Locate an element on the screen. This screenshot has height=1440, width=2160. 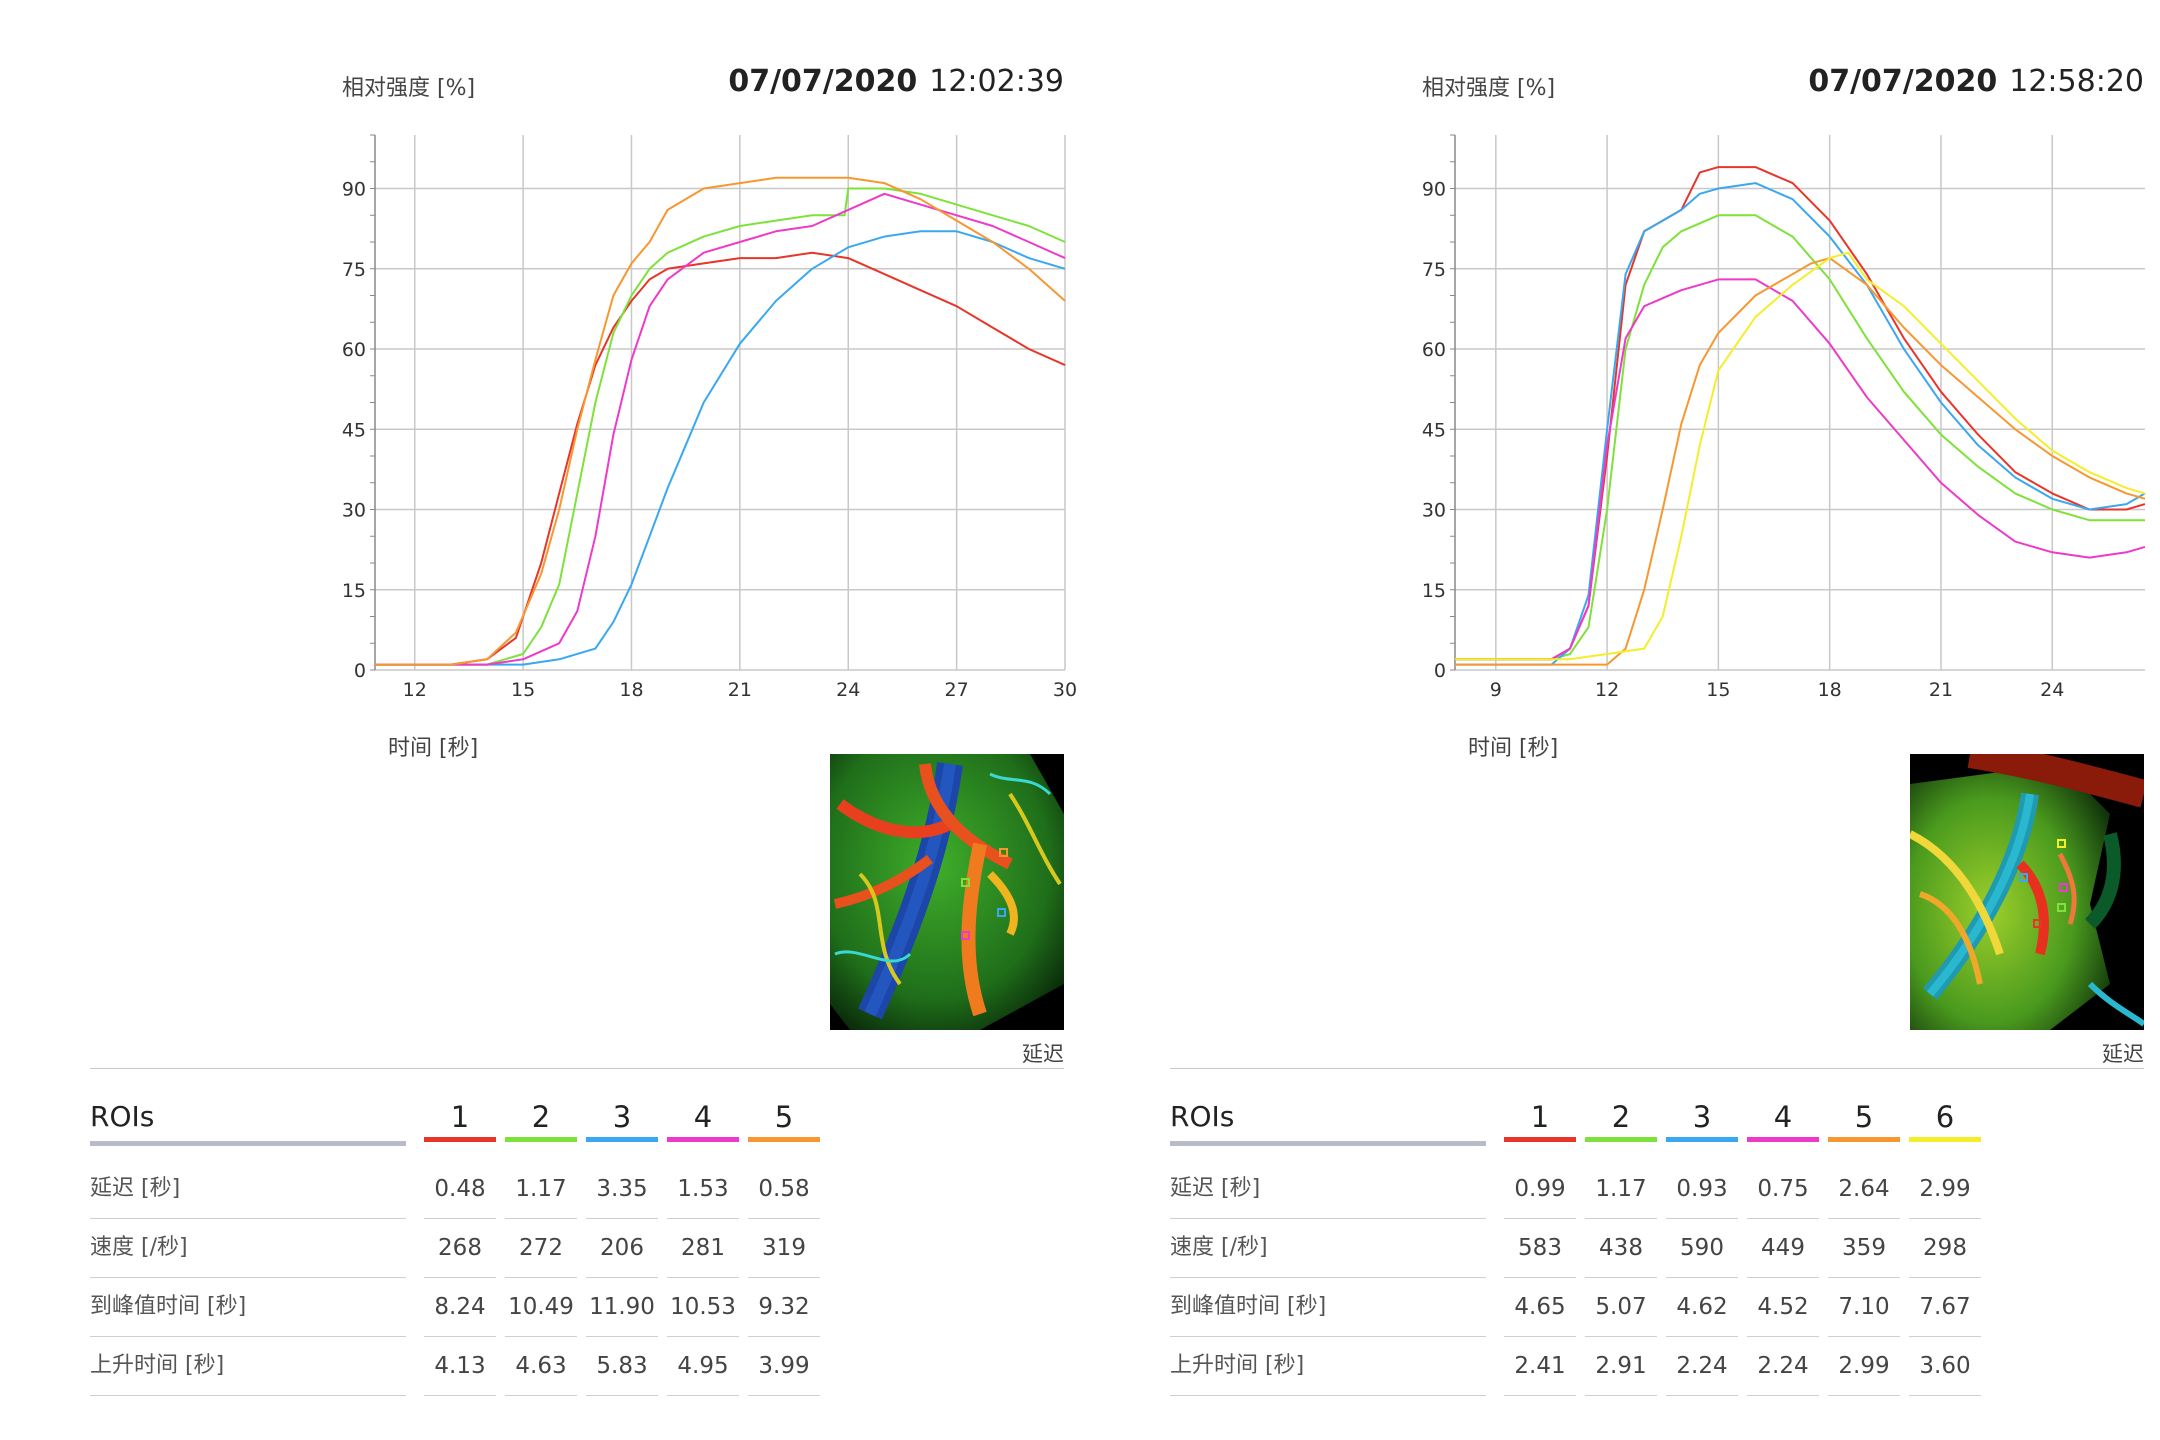
metric-value: 0.58 is located at coordinates (784, 1189).